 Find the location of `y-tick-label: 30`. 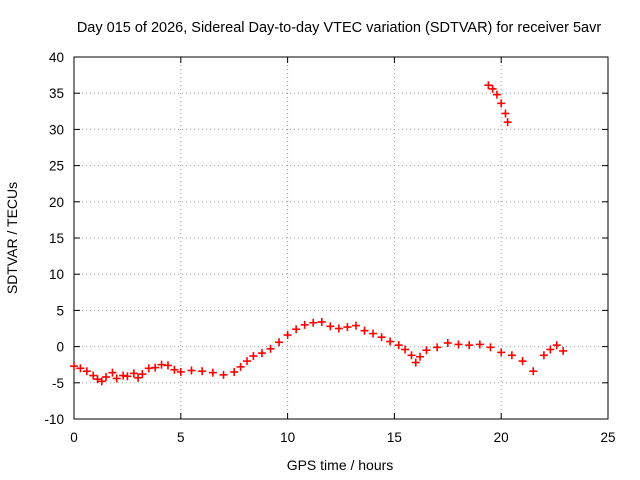

y-tick-label: 30 is located at coordinates (56, 129).